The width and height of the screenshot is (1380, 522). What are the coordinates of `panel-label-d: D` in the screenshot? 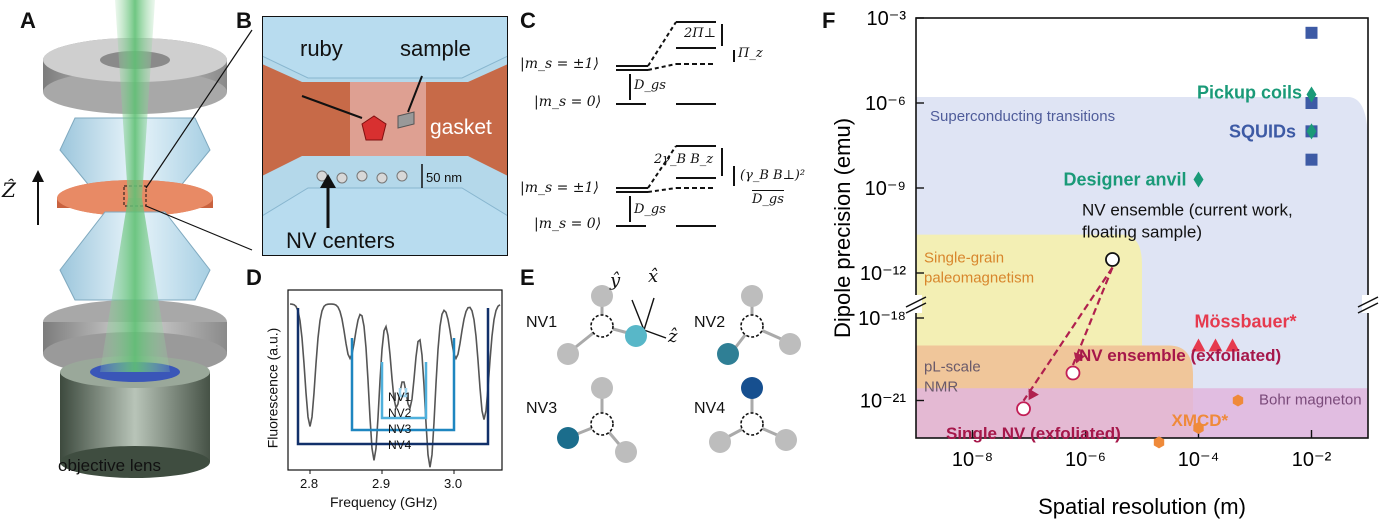 It's located at (254, 277).